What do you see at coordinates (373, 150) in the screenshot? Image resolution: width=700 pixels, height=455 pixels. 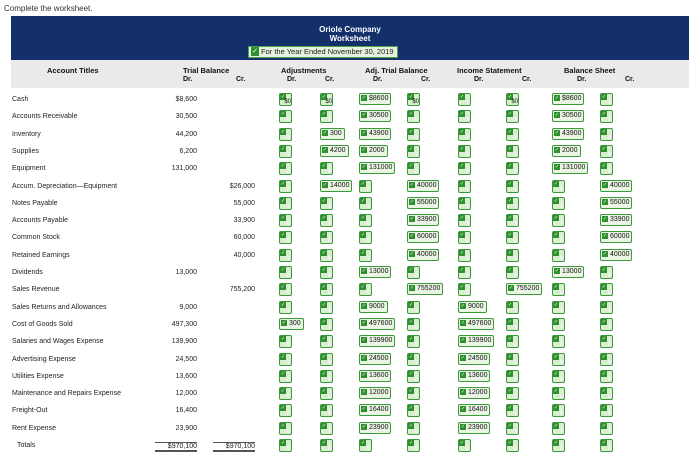 I see `atb-dr-input: 2000` at bounding box center [373, 150].